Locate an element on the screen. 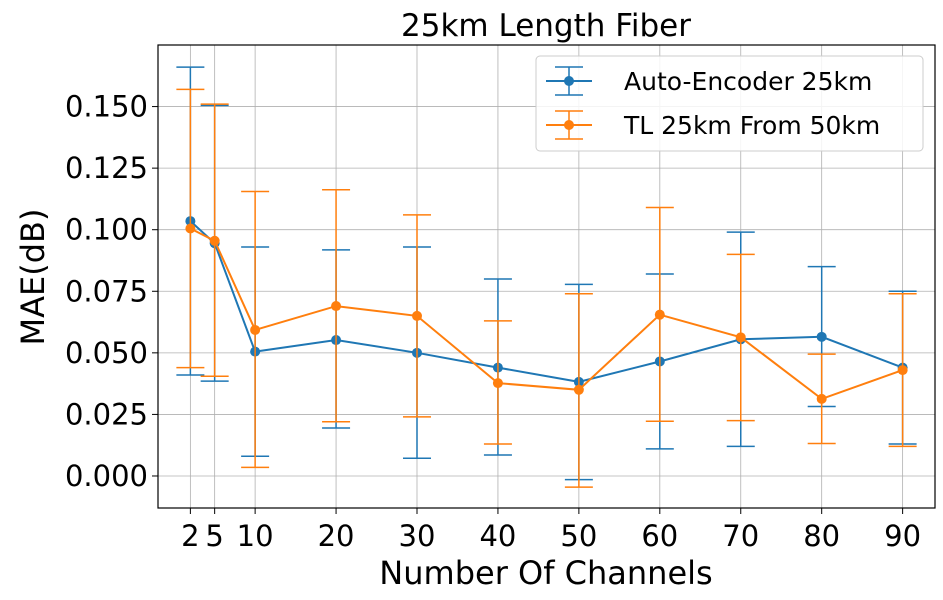 This screenshot has height=600, width=943. x-tick-label: 2 is located at coordinates (190, 536).